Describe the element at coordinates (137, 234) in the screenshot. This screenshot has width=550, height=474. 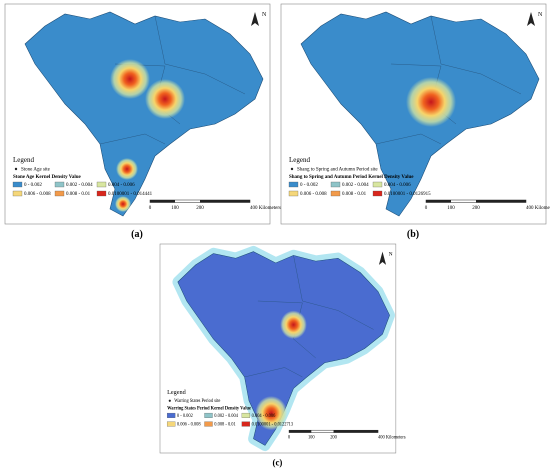
I see `panel-label: (a)` at that location.